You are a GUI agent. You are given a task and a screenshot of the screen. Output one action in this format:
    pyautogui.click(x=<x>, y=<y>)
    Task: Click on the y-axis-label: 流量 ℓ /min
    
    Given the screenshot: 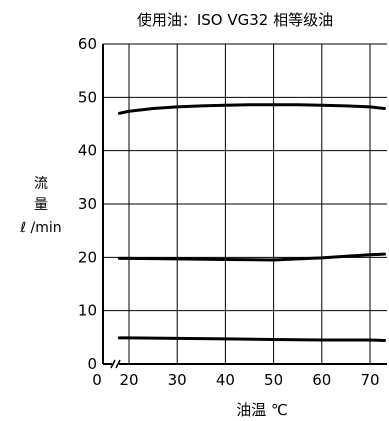 What is the action you would take?
    pyautogui.click(x=40, y=206)
    